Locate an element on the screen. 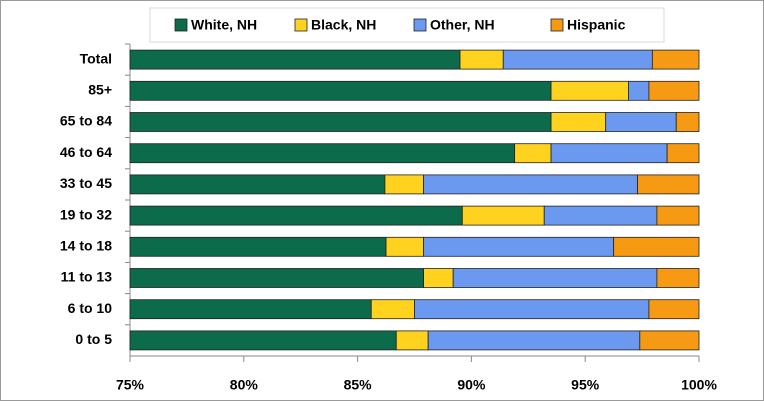 This screenshot has height=406, width=764. y-tick-label: 11 to 13 is located at coordinates (87, 277).